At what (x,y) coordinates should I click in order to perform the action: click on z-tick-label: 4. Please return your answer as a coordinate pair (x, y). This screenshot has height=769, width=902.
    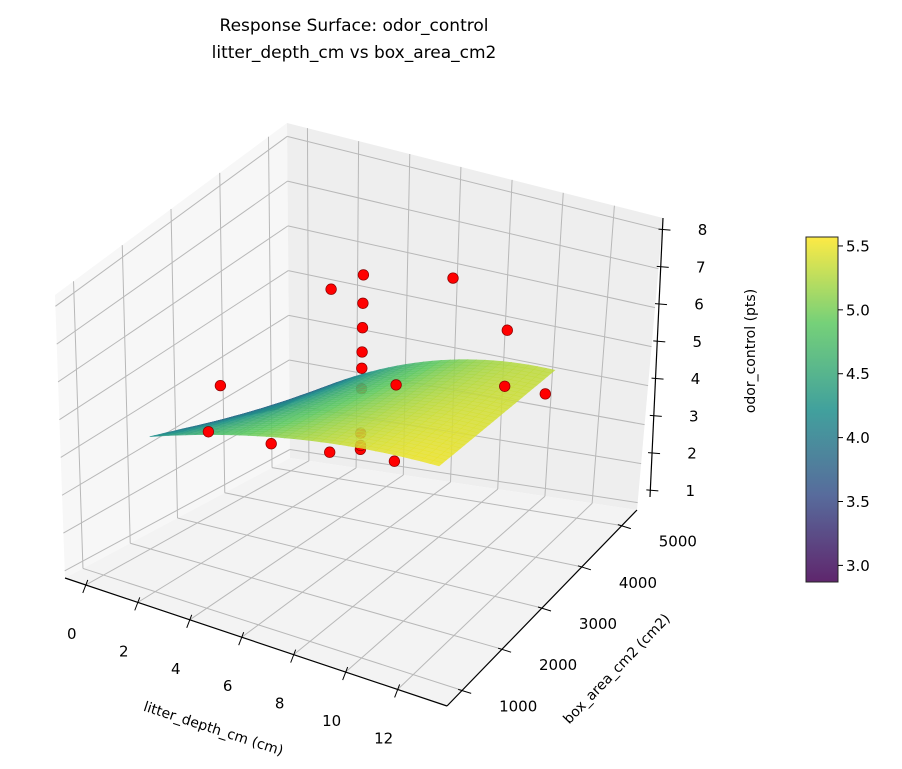
    Looking at the image, I should click on (696, 379).